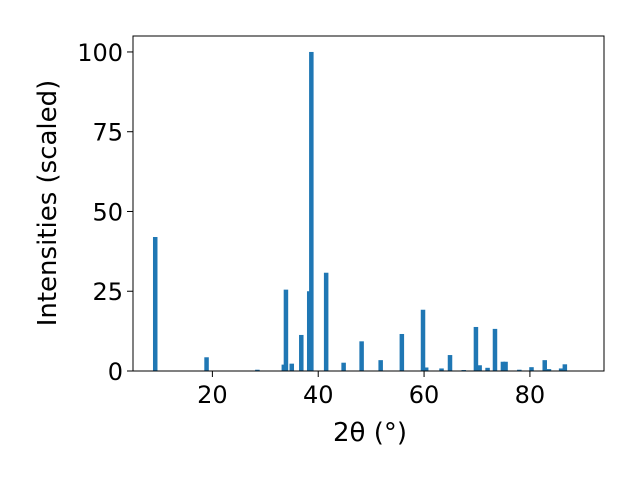 The width and height of the screenshot is (640, 480). Describe the element at coordinates (212, 395) in the screenshot. I see `x-tick-label-0: 20` at that location.